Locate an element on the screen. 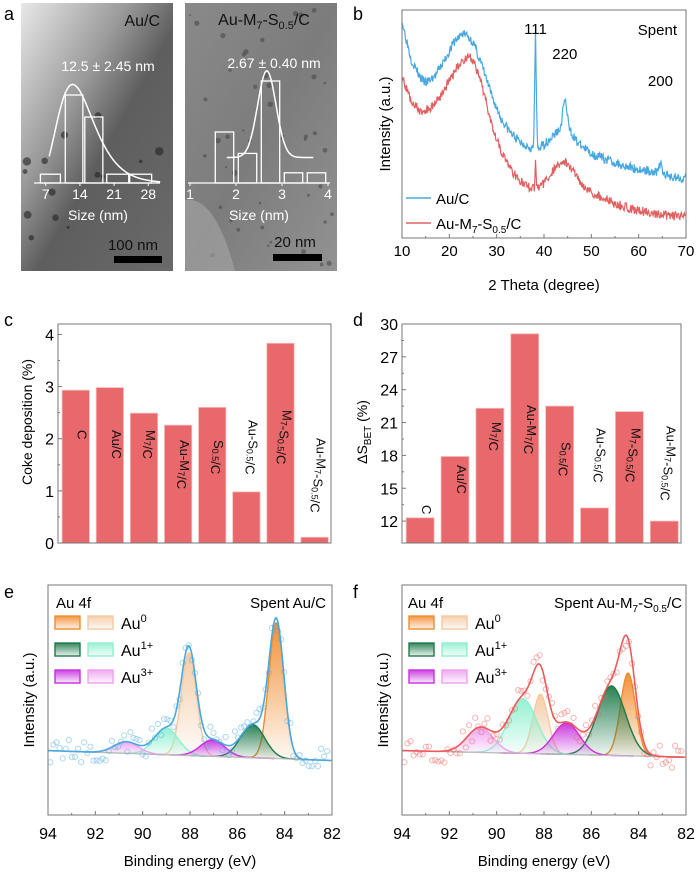 The image size is (700, 877). x-tick-label: 82 is located at coordinates (686, 834).